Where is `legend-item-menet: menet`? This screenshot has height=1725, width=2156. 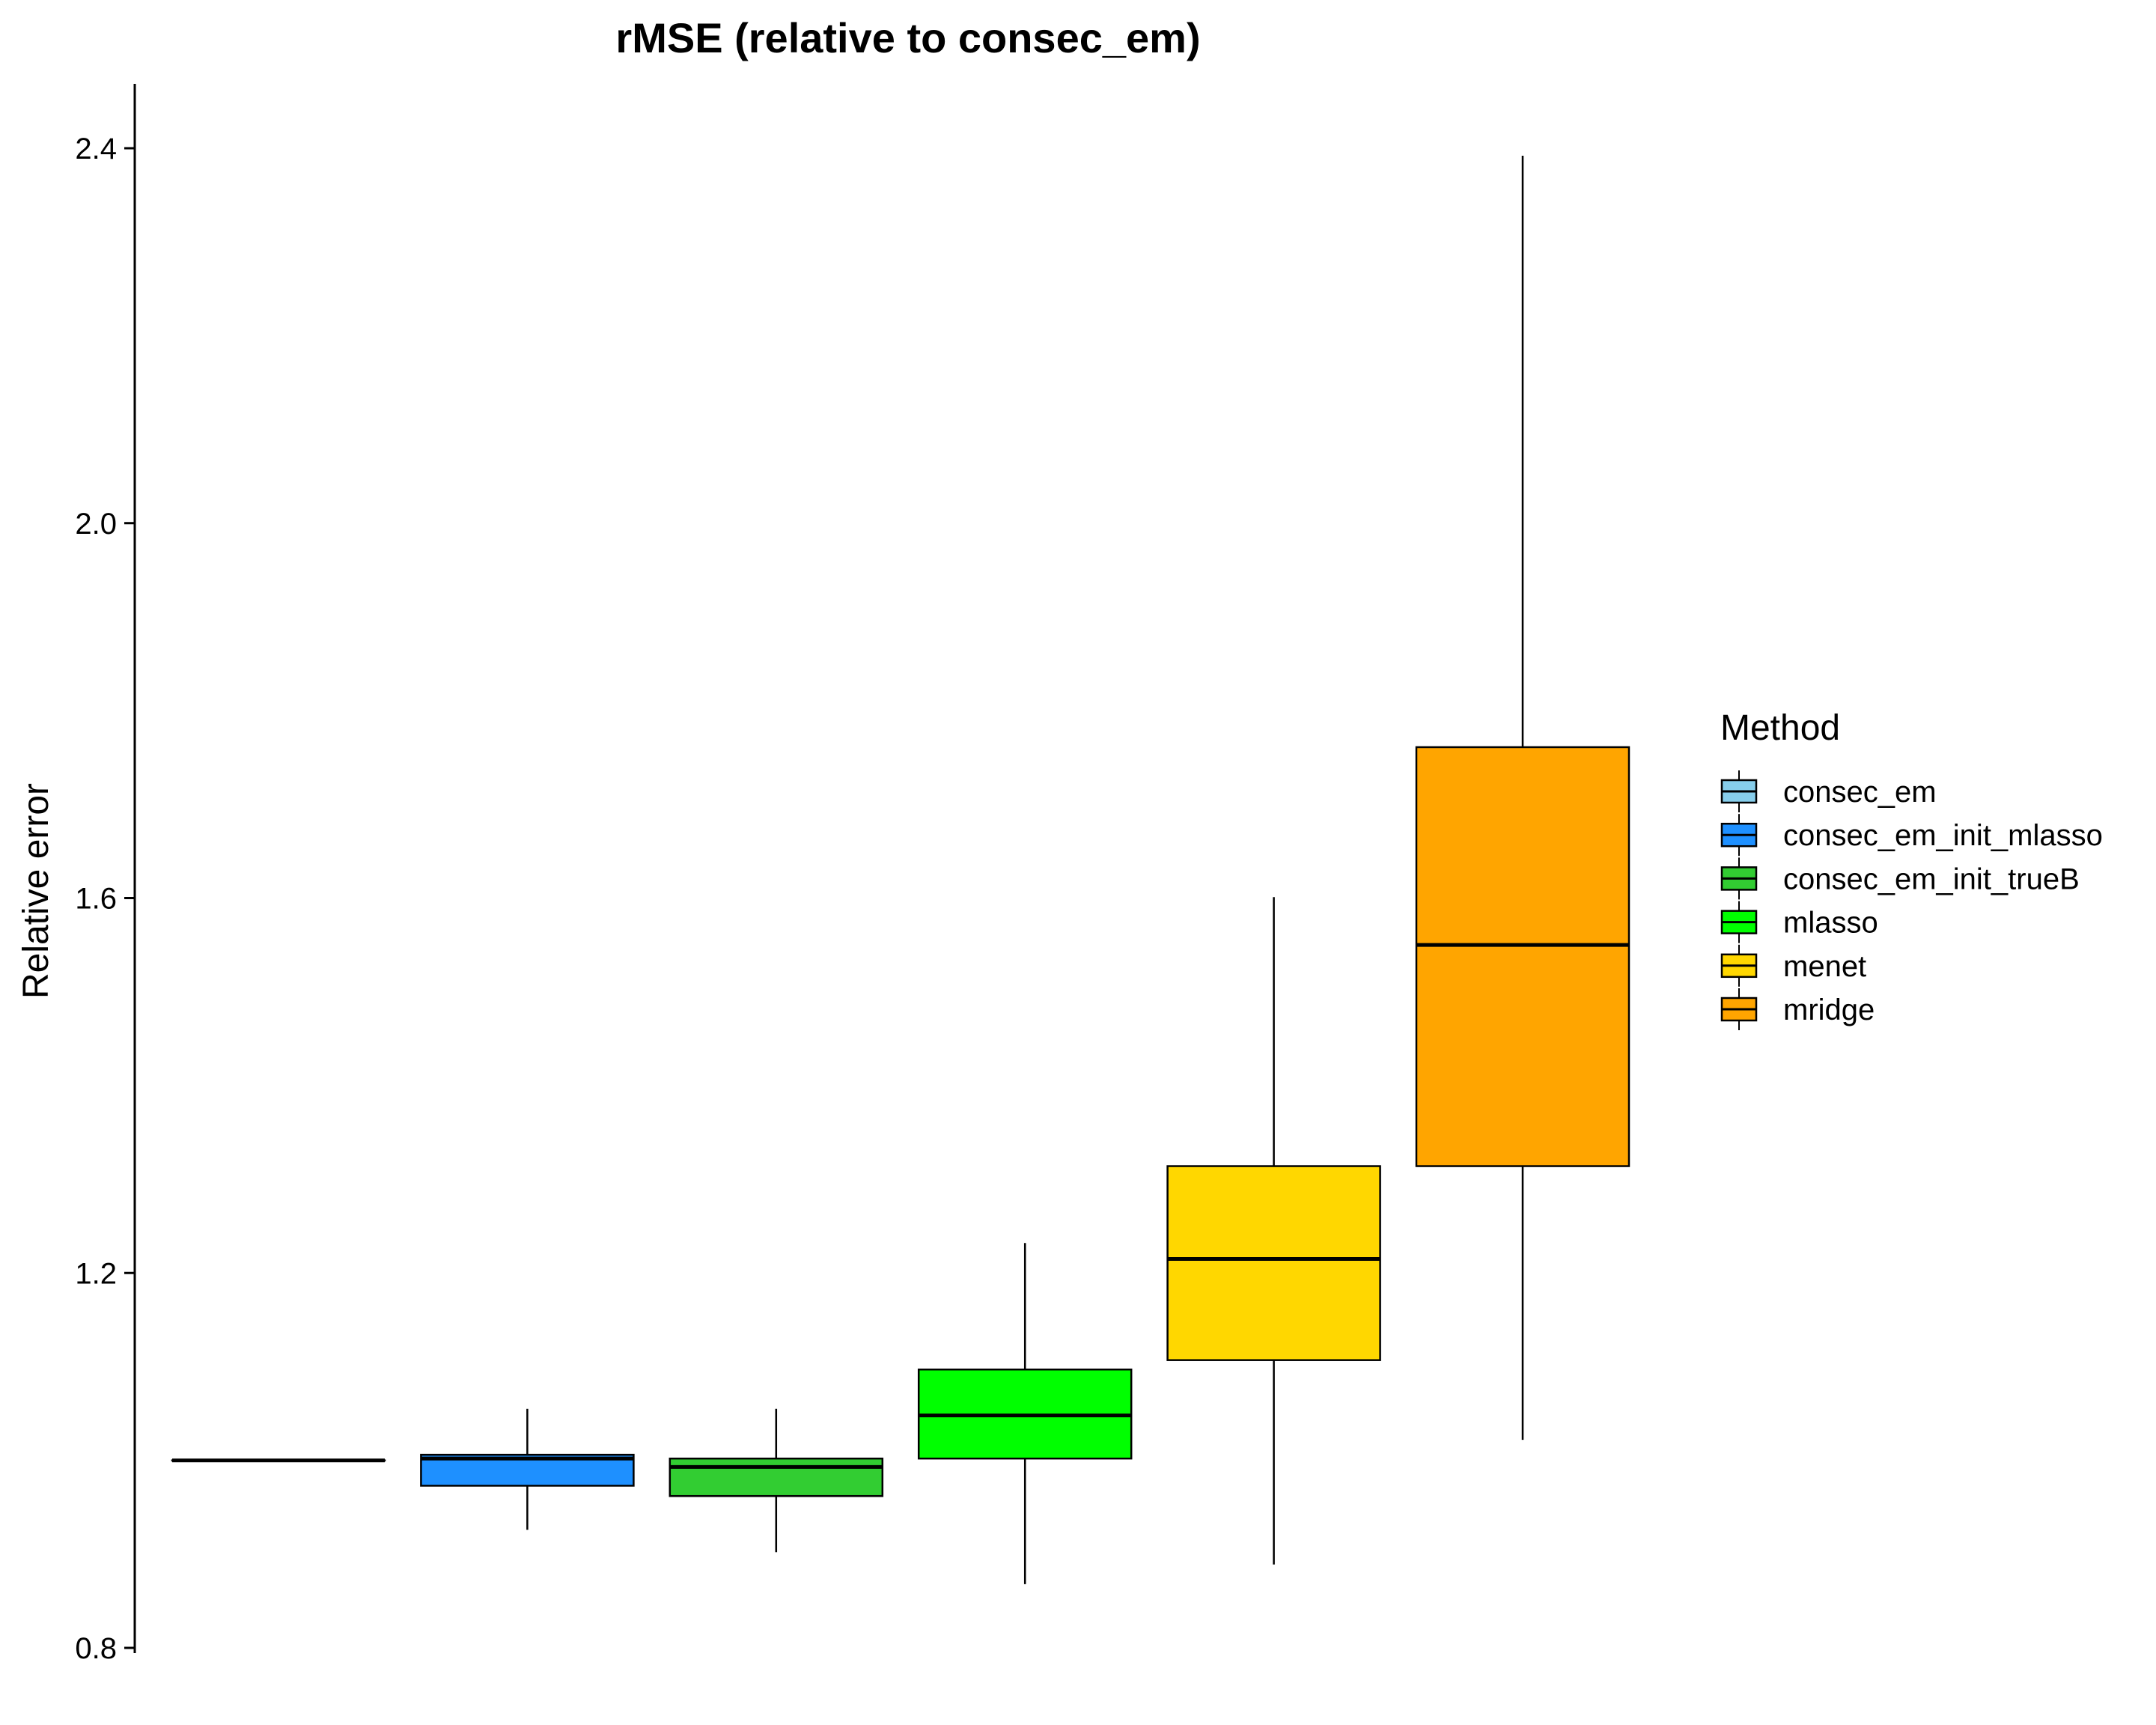 legend-item-menet: menet is located at coordinates (1793, 965).